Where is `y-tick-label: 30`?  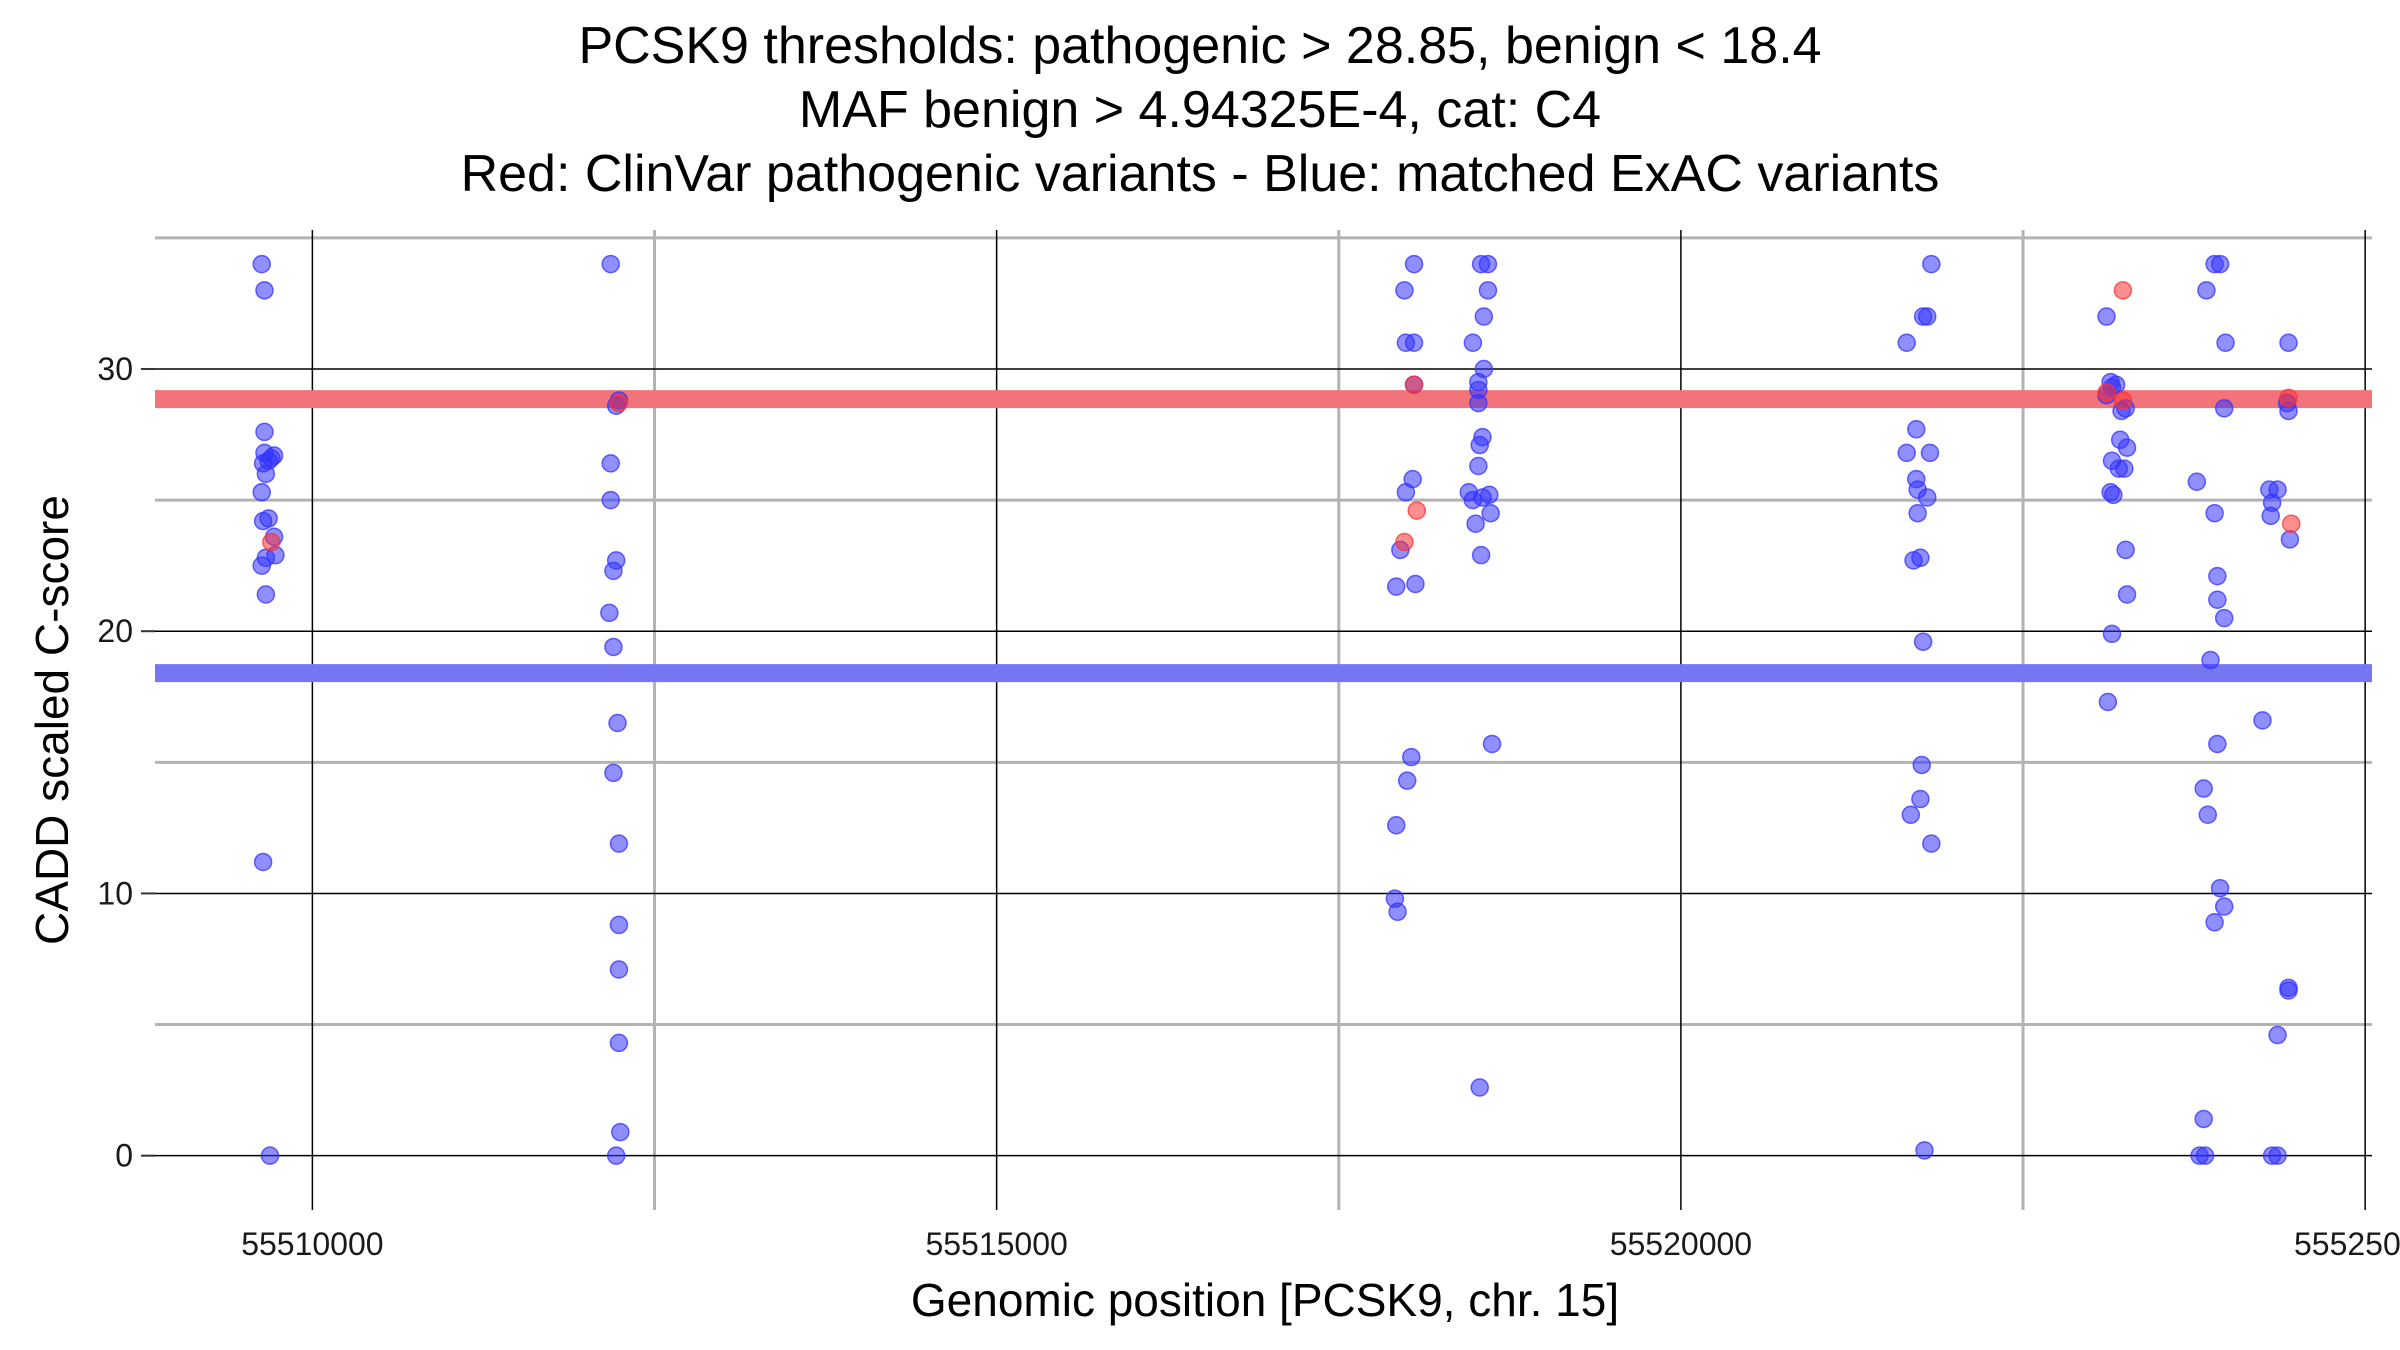
y-tick-label: 30 is located at coordinates (115, 369).